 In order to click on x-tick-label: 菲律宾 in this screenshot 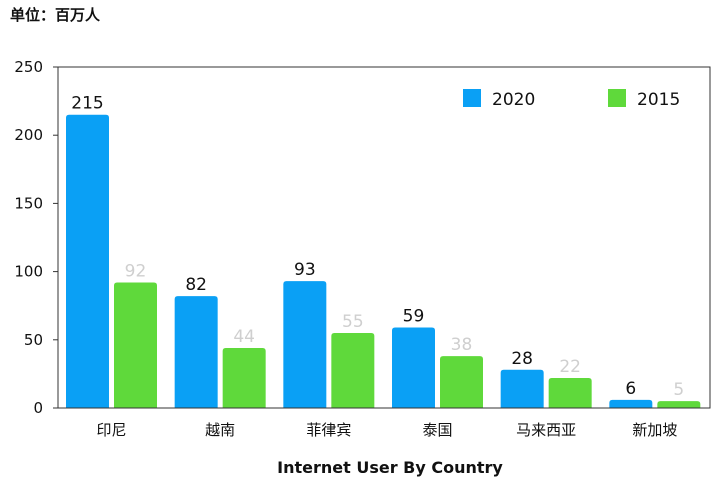, I will do `click(328, 430)`.